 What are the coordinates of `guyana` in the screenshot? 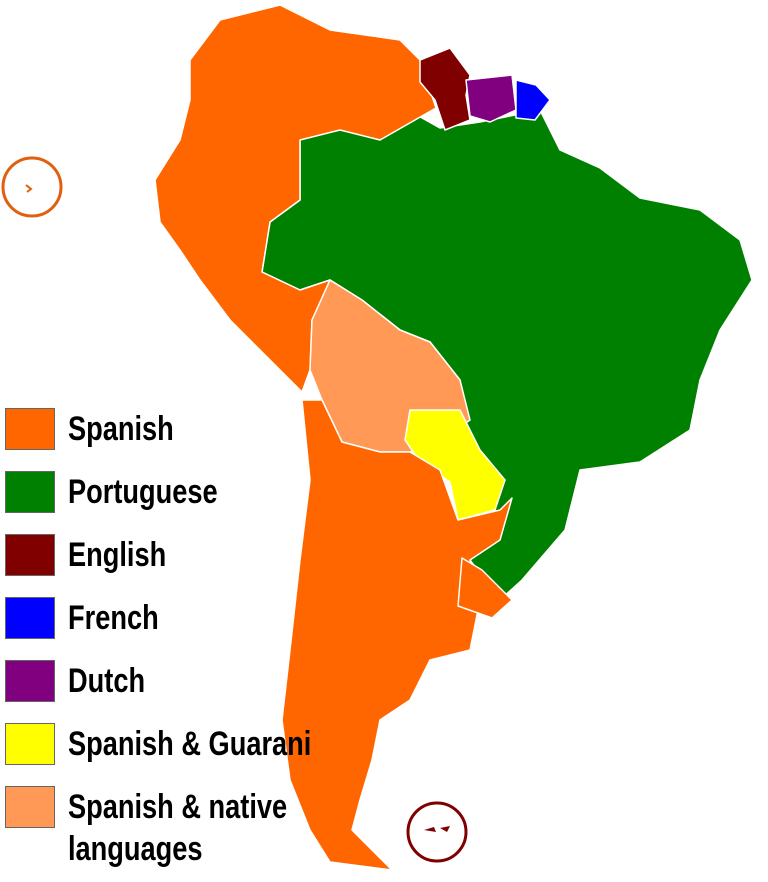 It's located at (445, 89).